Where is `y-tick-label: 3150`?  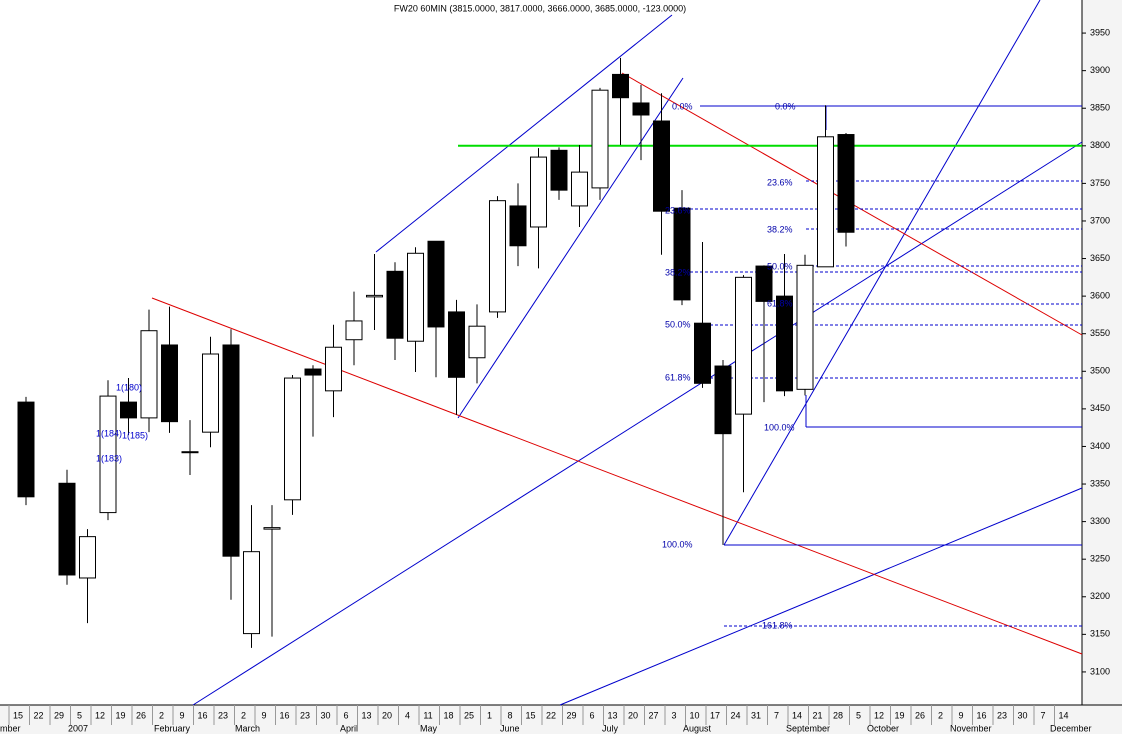
y-tick-label: 3150 is located at coordinates (1100, 634).